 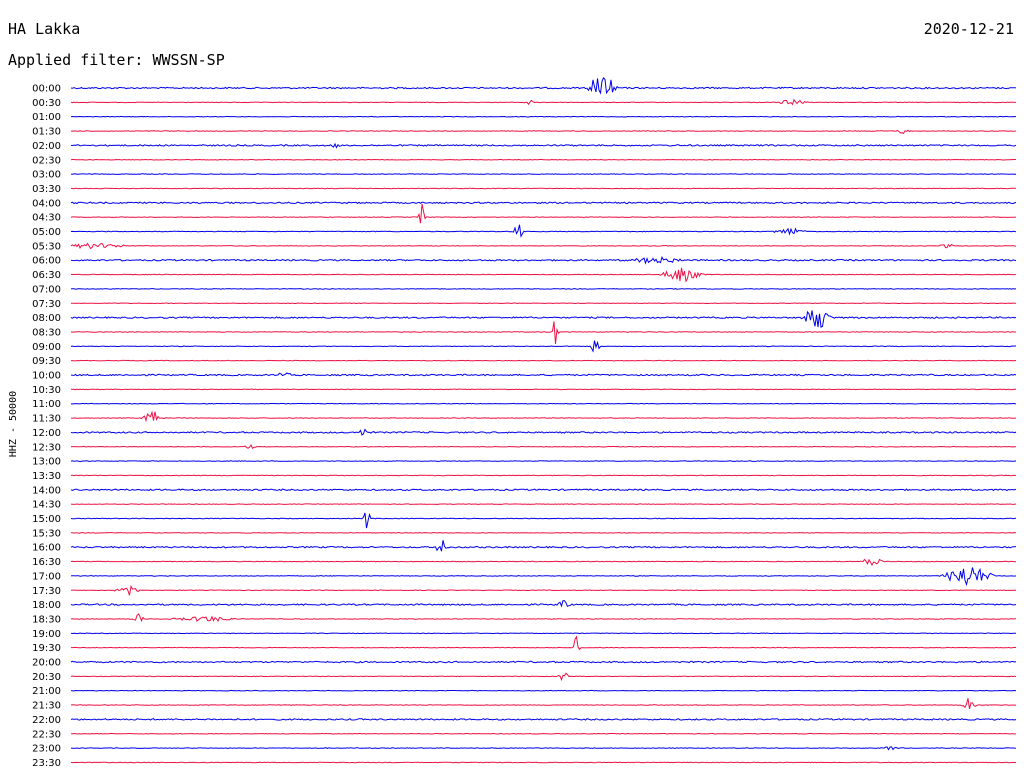 I want to click on row-tick-label: 22:30, so click(x=46, y=734).